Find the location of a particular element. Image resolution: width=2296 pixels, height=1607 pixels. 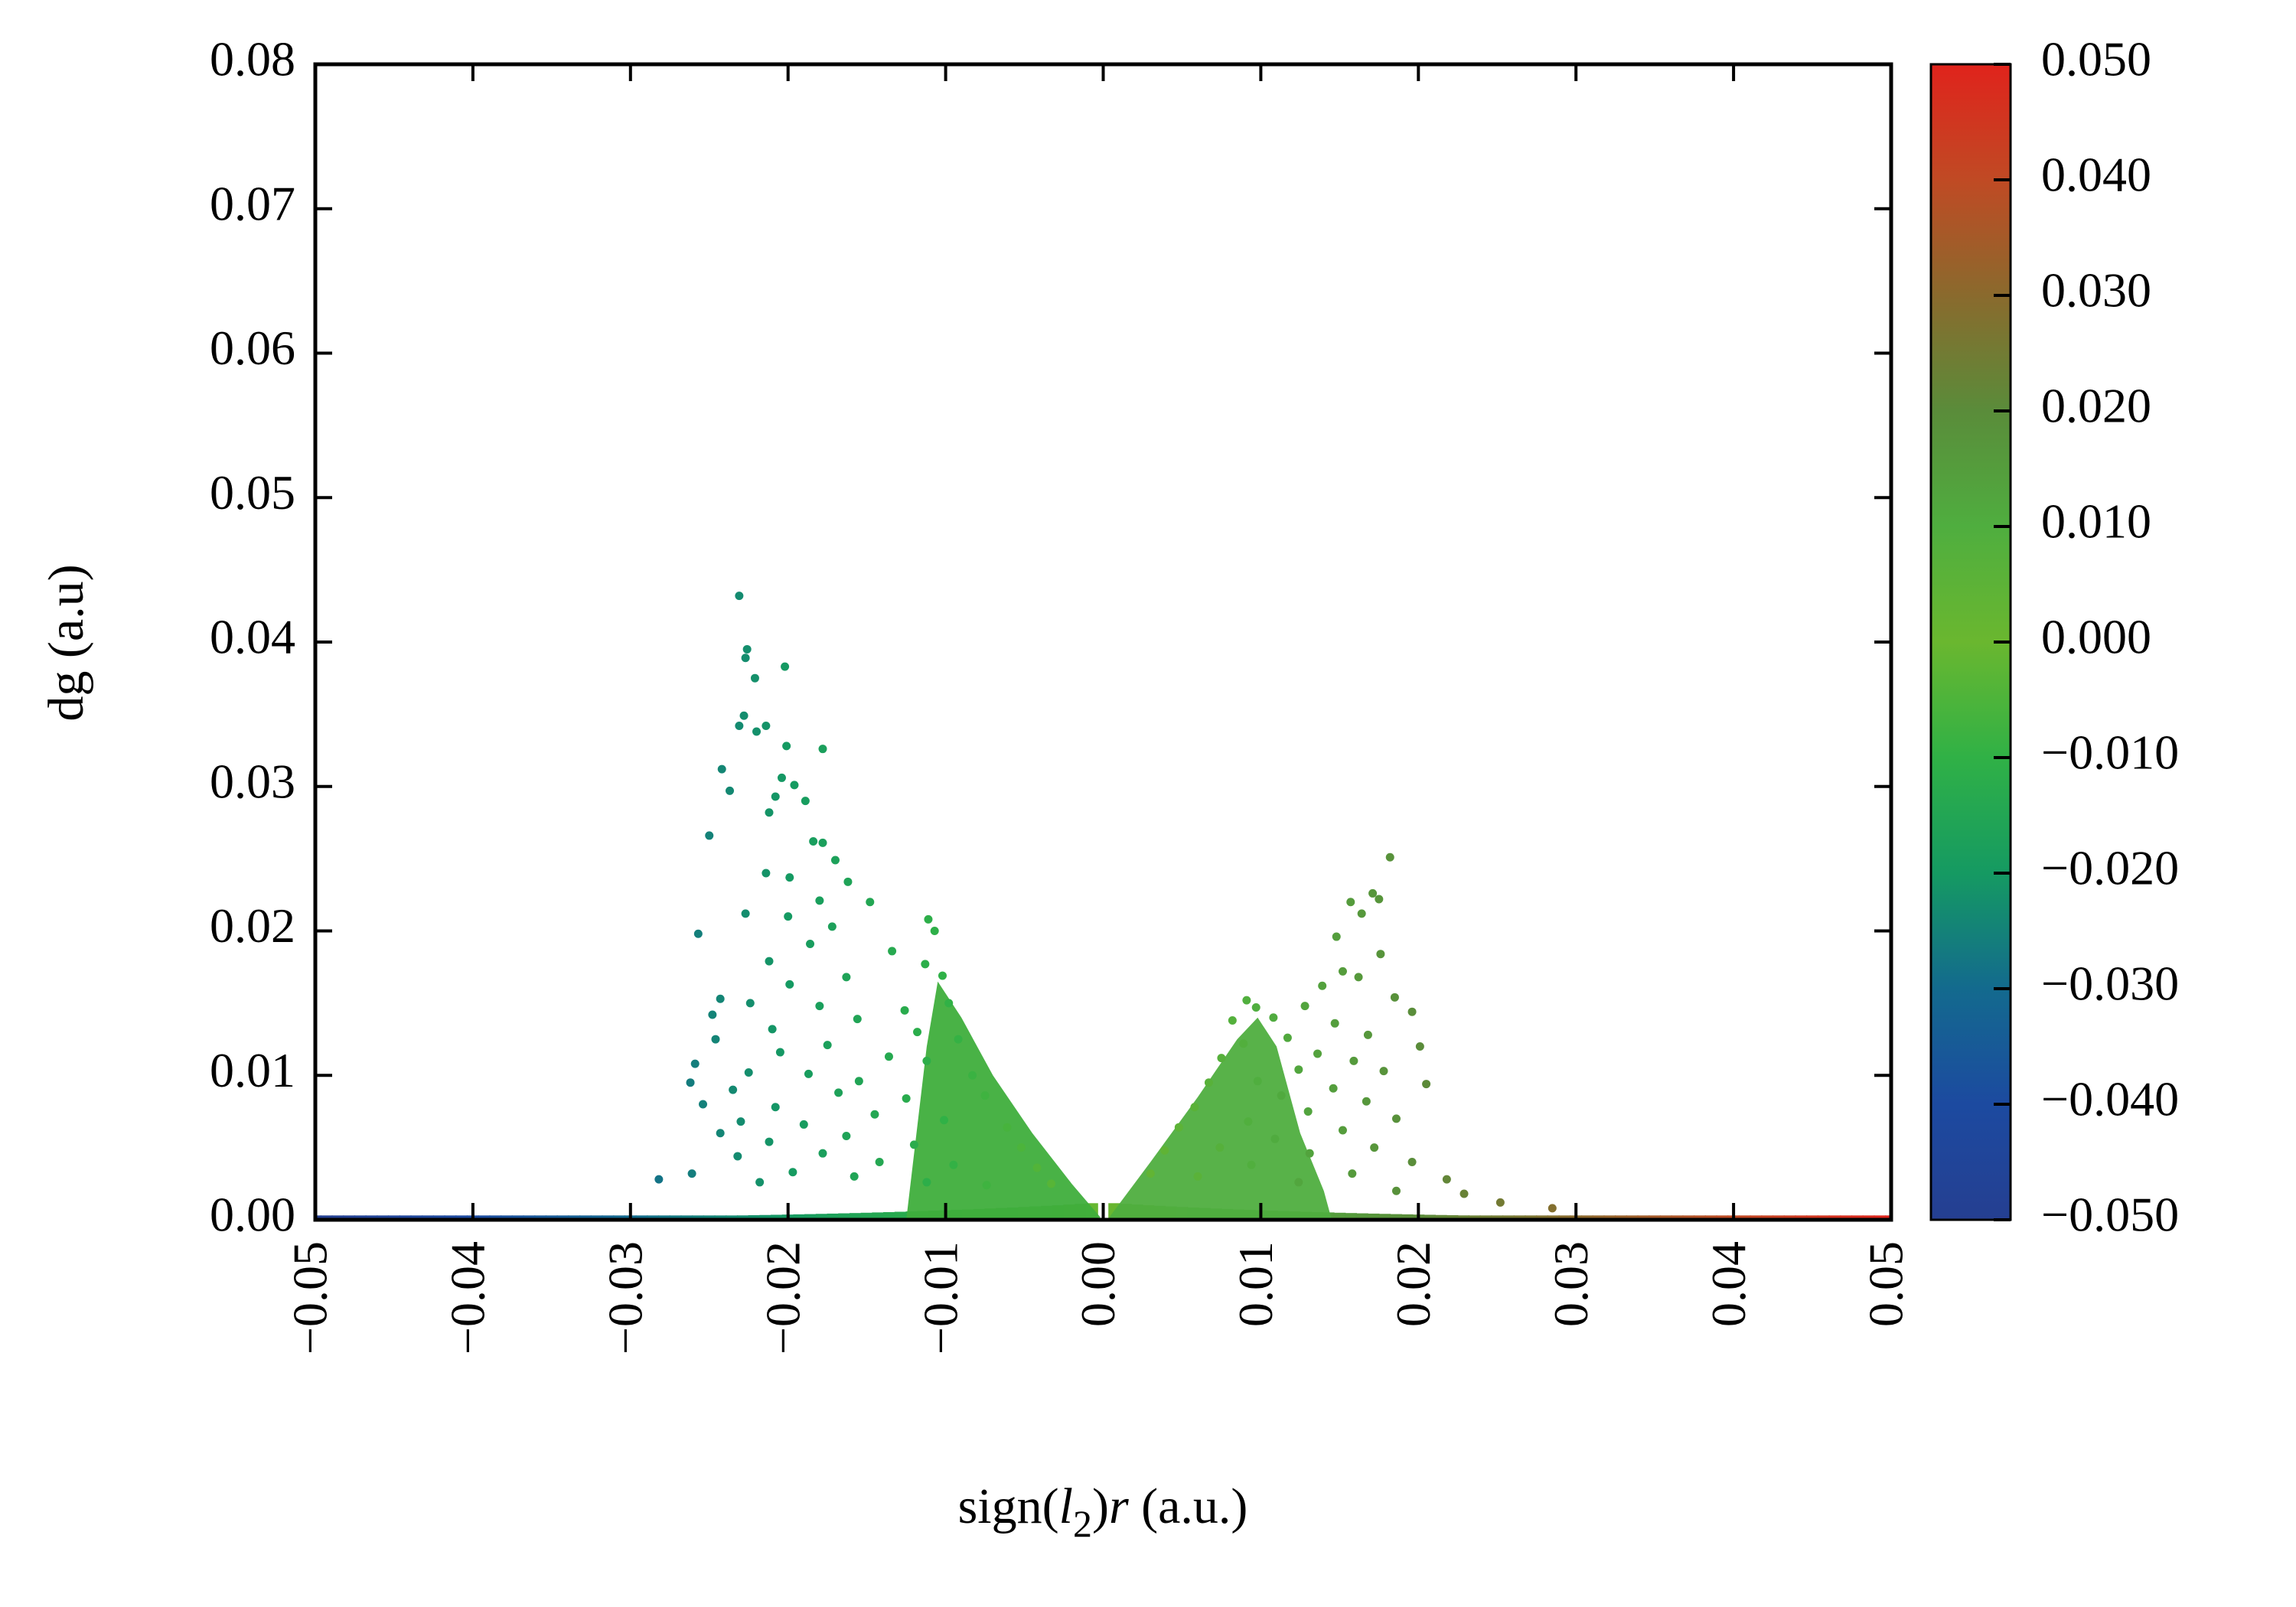

x-axis-title-var: l is located at coordinates (1066, 1506).